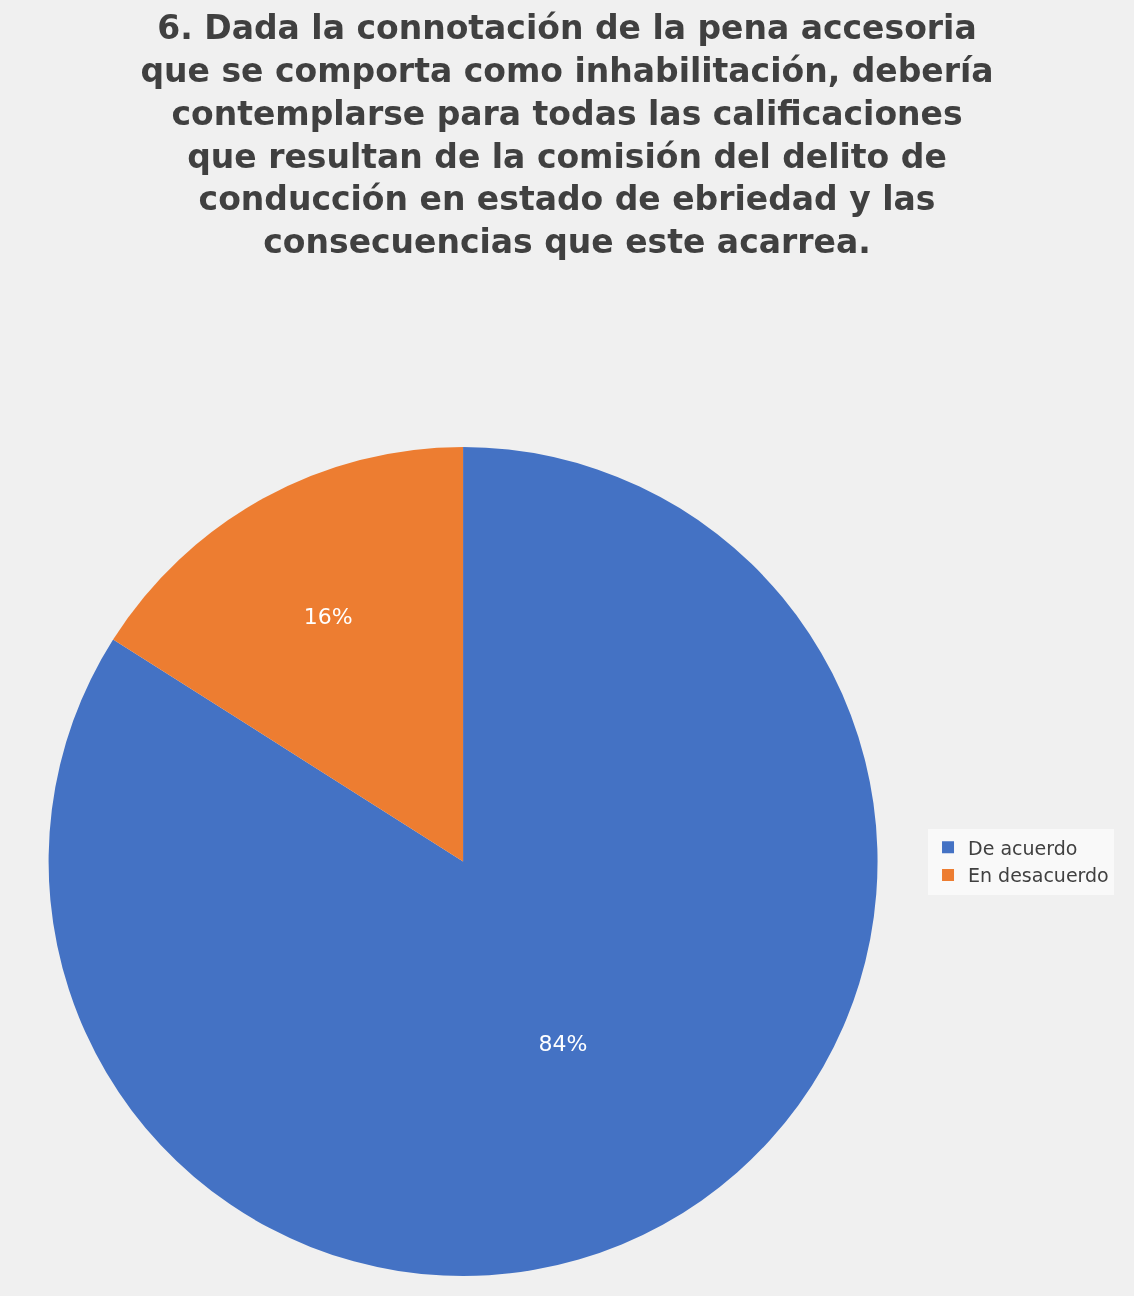  I want to click on legend-label: De acuerdo, so click(1023, 847).